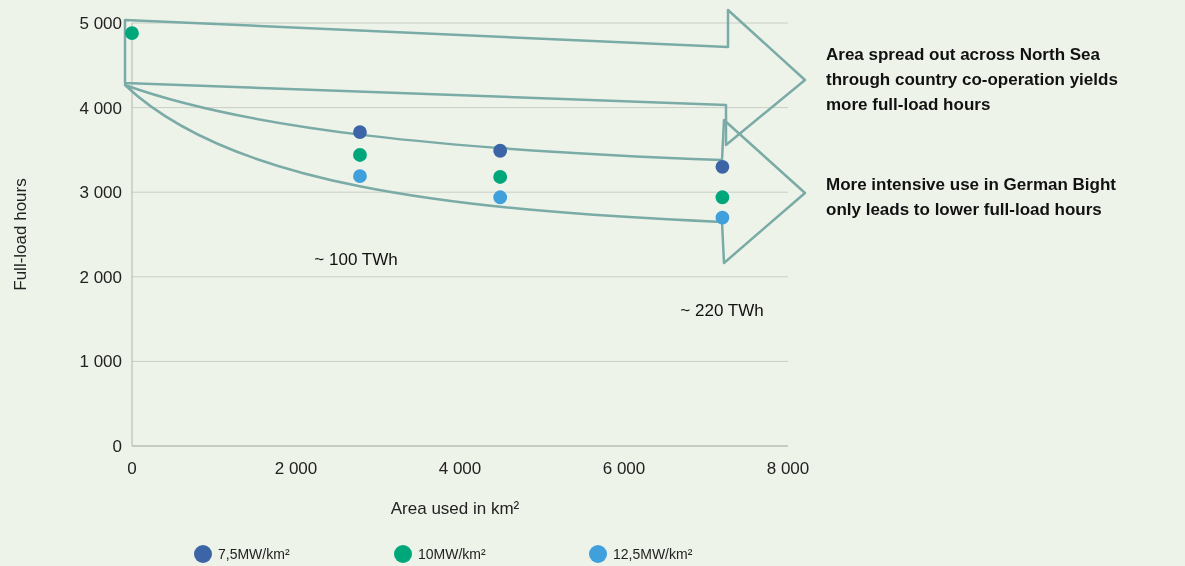 The image size is (1185, 566). Describe the element at coordinates (972, 79) in the screenshot. I see `text: Area spread out across North Sea through country co-operation yields more full-load hours` at that location.